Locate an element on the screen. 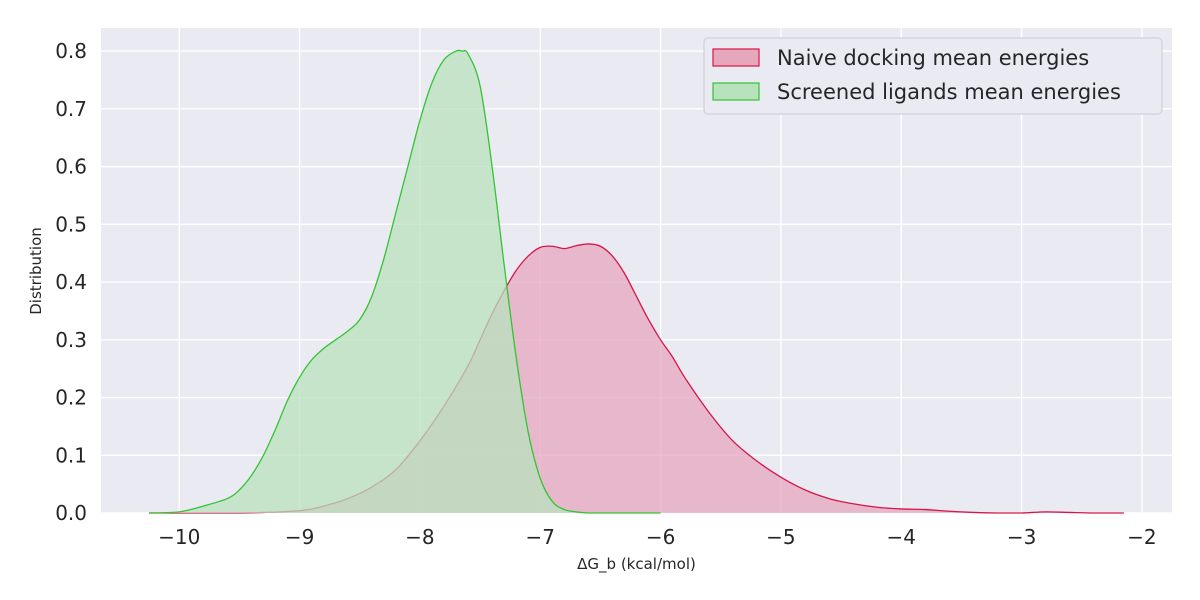 Image resolution: width=1200 pixels, height=600 pixels. x-tick-label: −5 is located at coordinates (780, 537).